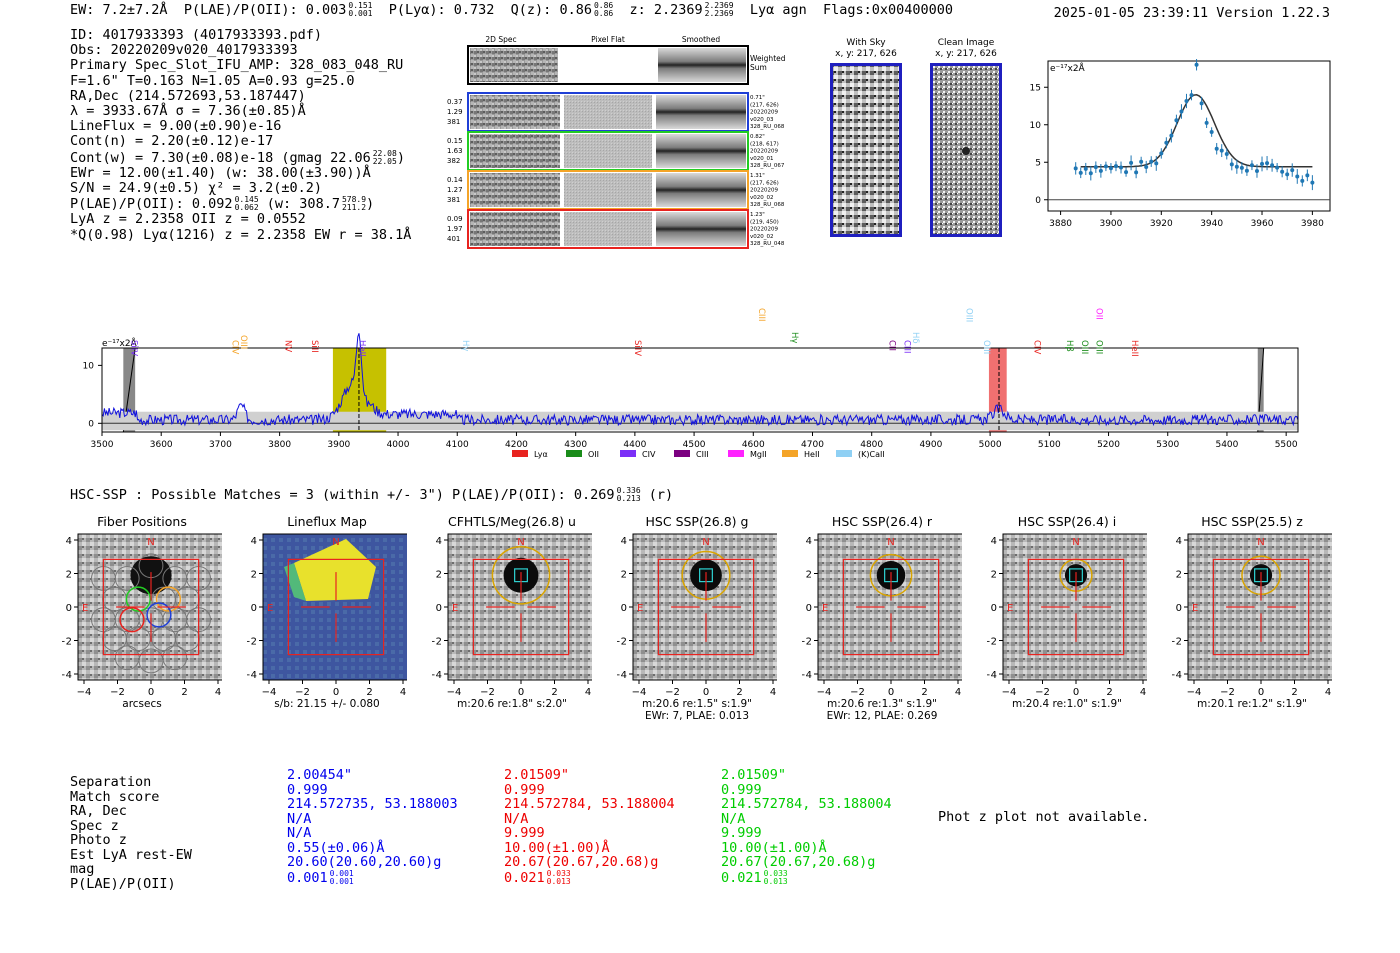 Image resolution: width=1400 pixels, height=953 pixels. I want to click on col-title-pixelflat: Pixel Flat, so click(608, 39).